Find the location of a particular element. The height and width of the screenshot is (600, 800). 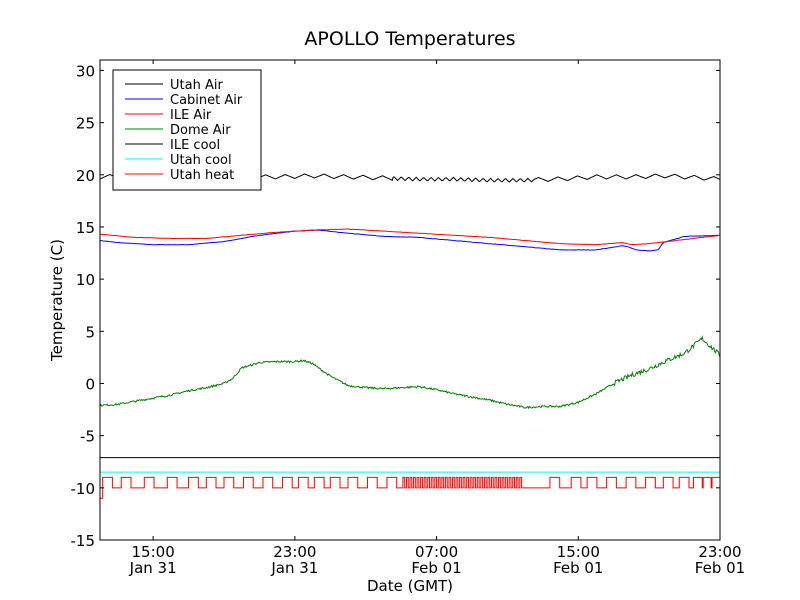

y-axis-label: Temperature (C) is located at coordinates (57, 300).